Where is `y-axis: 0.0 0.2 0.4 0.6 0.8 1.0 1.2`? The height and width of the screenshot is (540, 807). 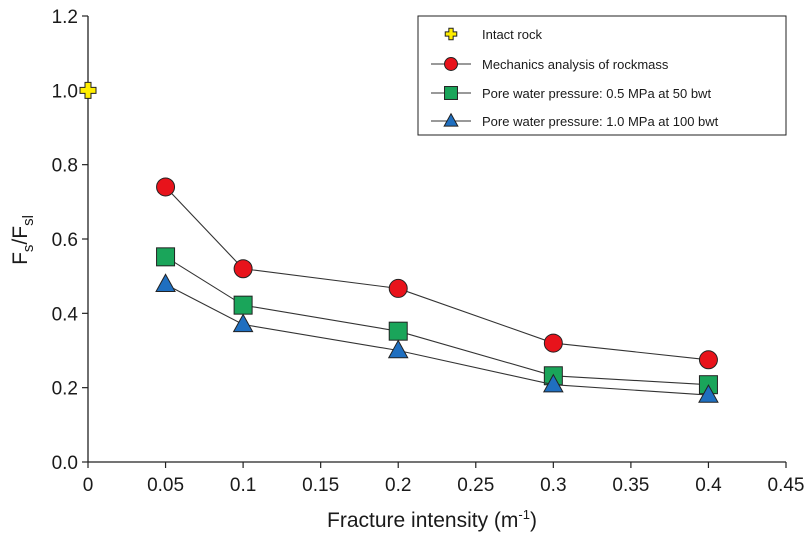
y-axis: 0.0 0.2 0.4 0.6 0.8 1.0 1.2 is located at coordinates (70, 240).